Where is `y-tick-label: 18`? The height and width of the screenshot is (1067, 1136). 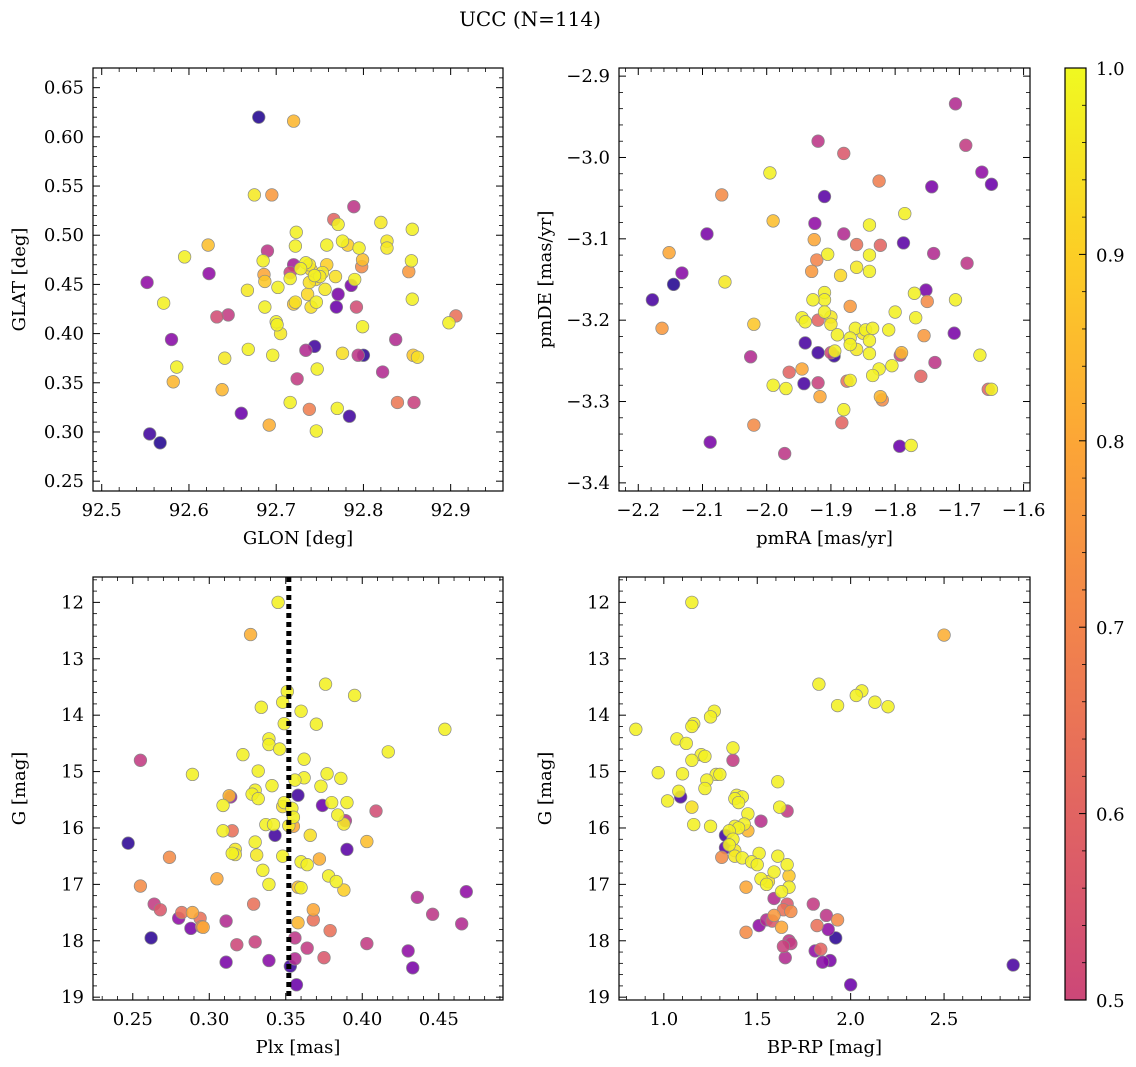
y-tick-label: 18 is located at coordinates (72, 941).